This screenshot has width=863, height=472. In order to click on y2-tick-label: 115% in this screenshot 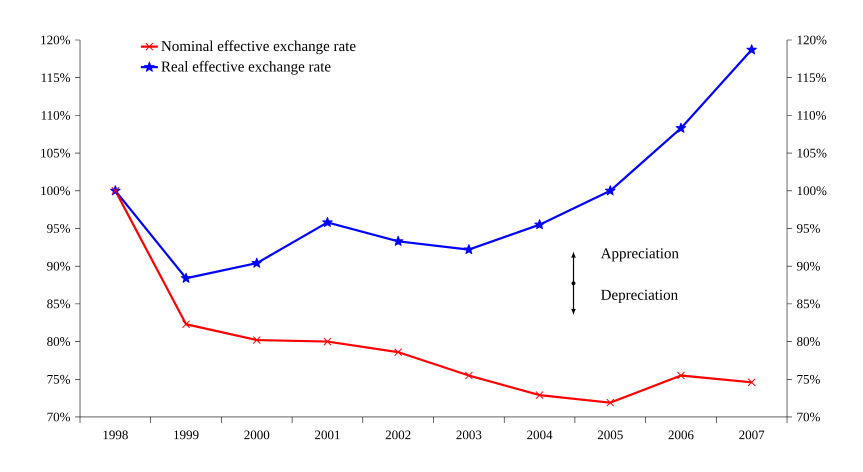, I will do `click(812, 77)`.